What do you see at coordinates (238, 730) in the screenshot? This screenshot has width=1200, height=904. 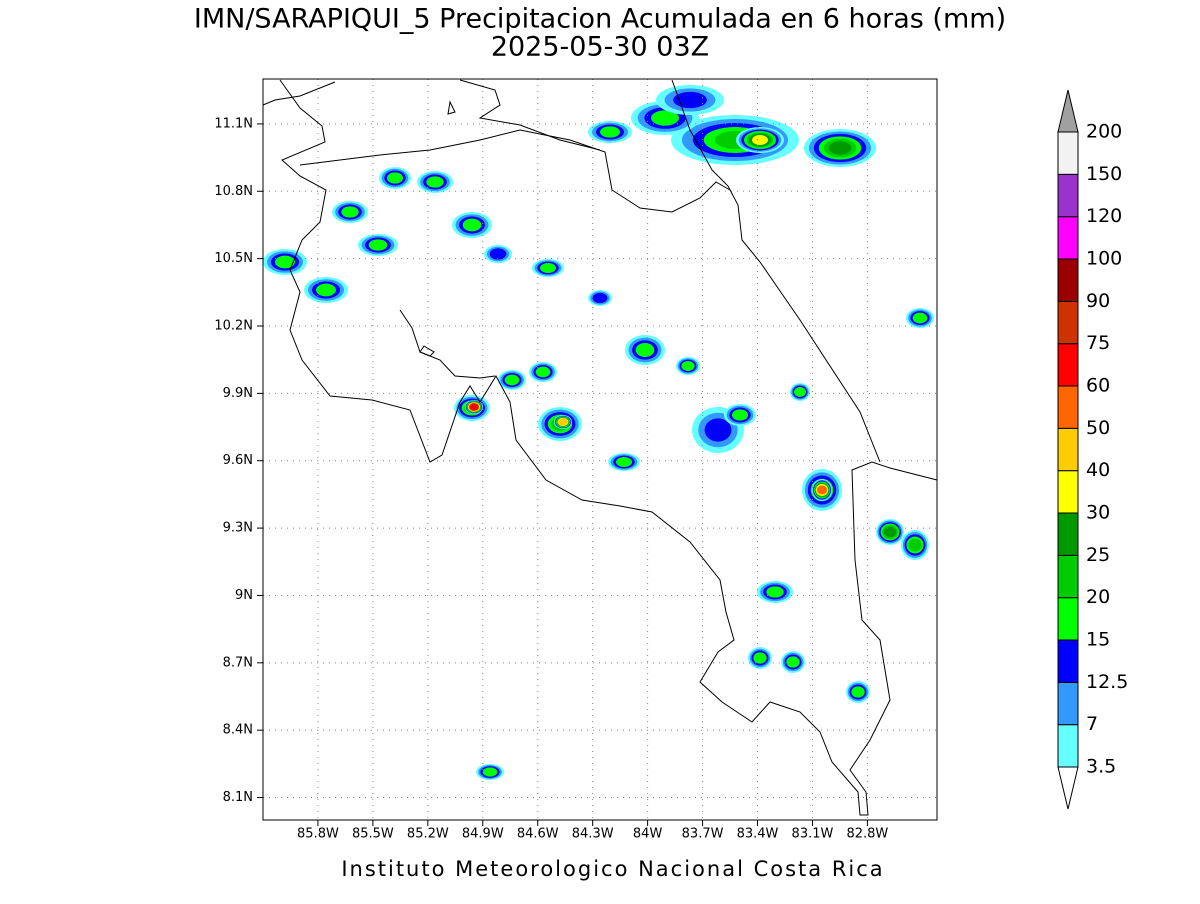 I see `y-tick-label: 8.4N` at bounding box center [238, 730].